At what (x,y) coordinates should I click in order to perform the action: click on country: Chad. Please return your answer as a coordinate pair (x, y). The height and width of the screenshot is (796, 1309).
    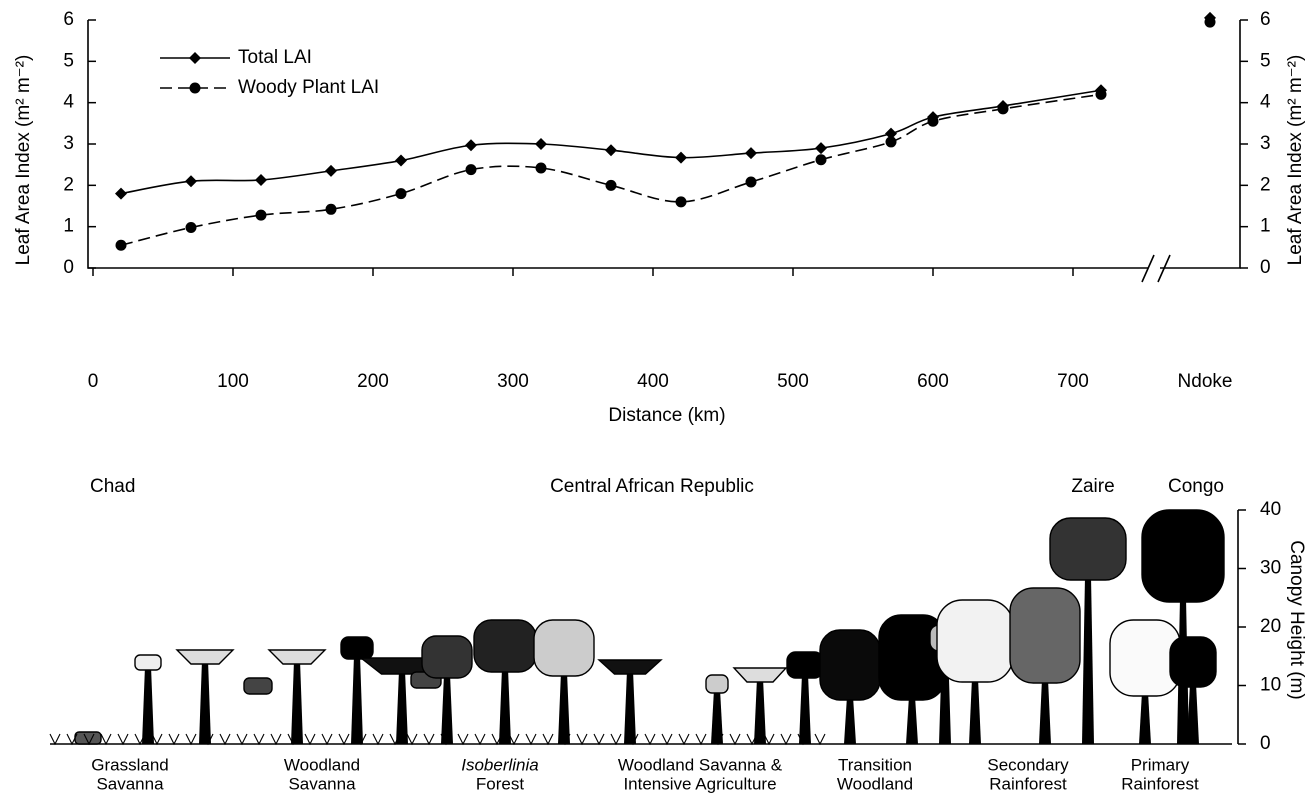
    Looking at the image, I should click on (112, 486).